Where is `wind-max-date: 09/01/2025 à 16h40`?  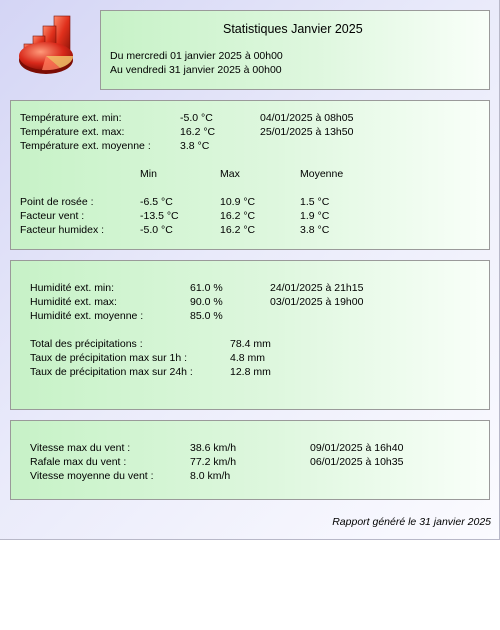
wind-max-date: 09/01/2025 à 16h40 is located at coordinates (357, 448).